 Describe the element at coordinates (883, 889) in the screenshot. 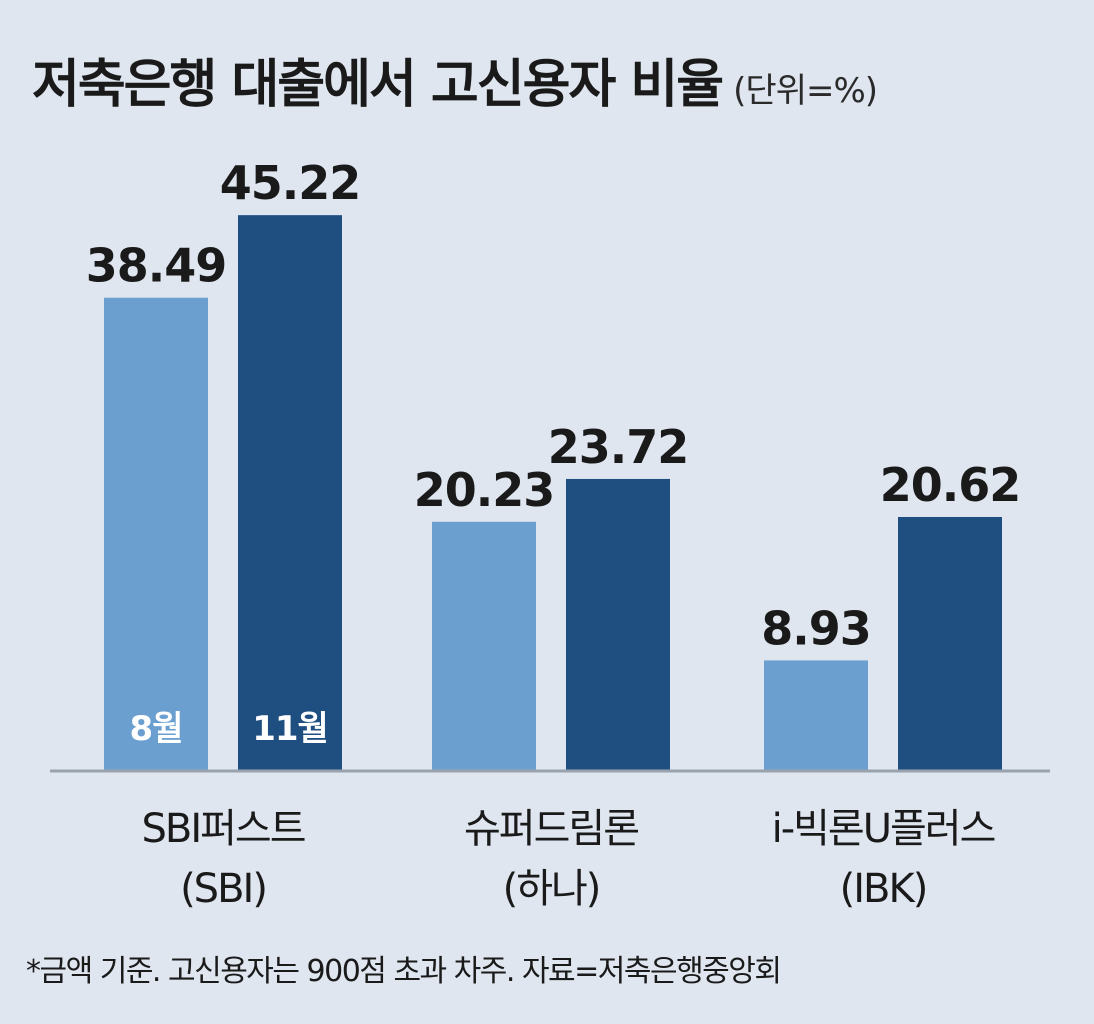

I see `category-sublabel-2: (IBK)` at that location.